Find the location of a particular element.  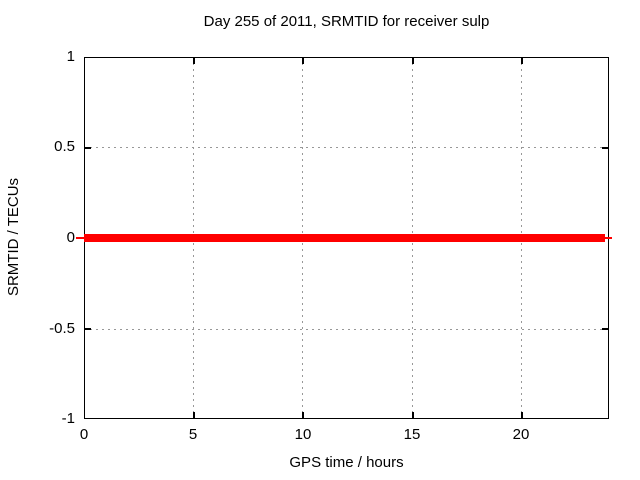

tick-bottom-x10 is located at coordinates (303, 415).